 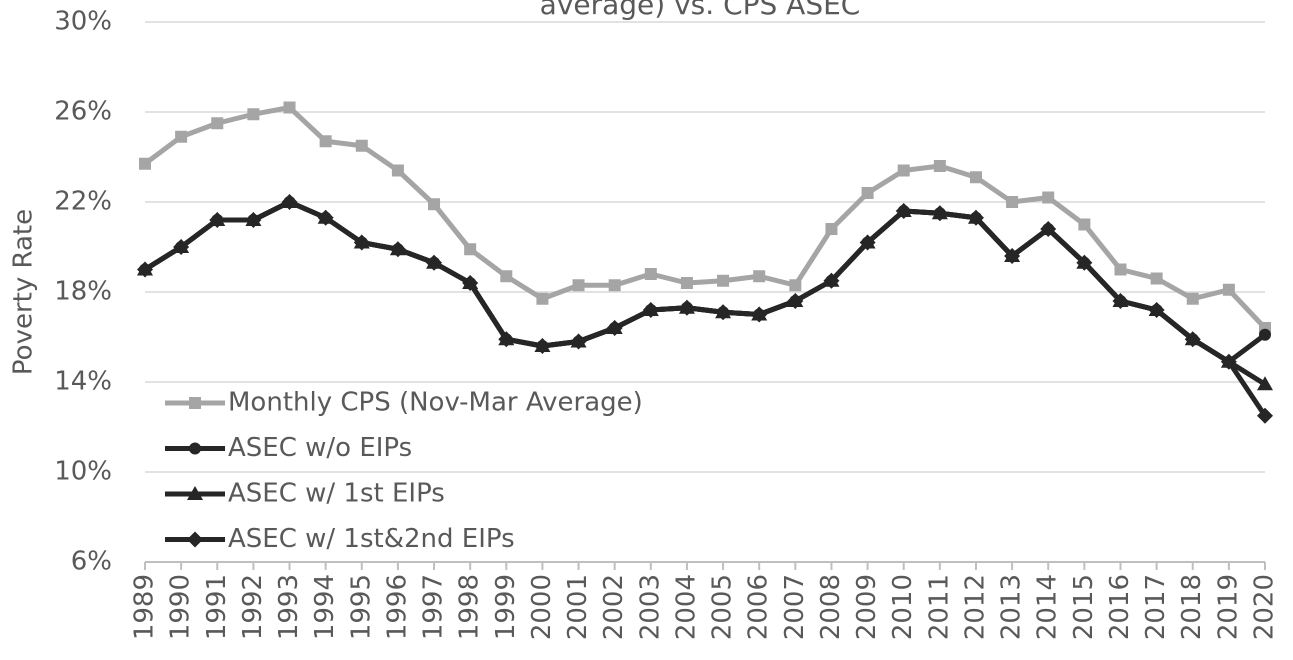 What do you see at coordinates (1012, 607) in the screenshot?
I see `x-tick-label: 2013` at bounding box center [1012, 607].